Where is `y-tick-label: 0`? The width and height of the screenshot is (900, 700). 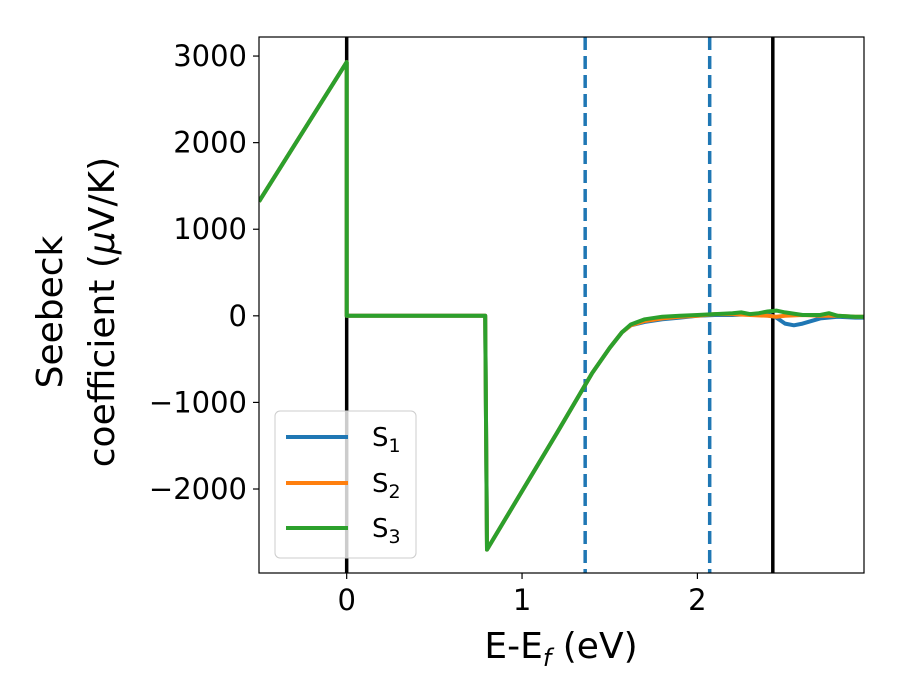 y-tick-label: 0 is located at coordinates (238, 316).